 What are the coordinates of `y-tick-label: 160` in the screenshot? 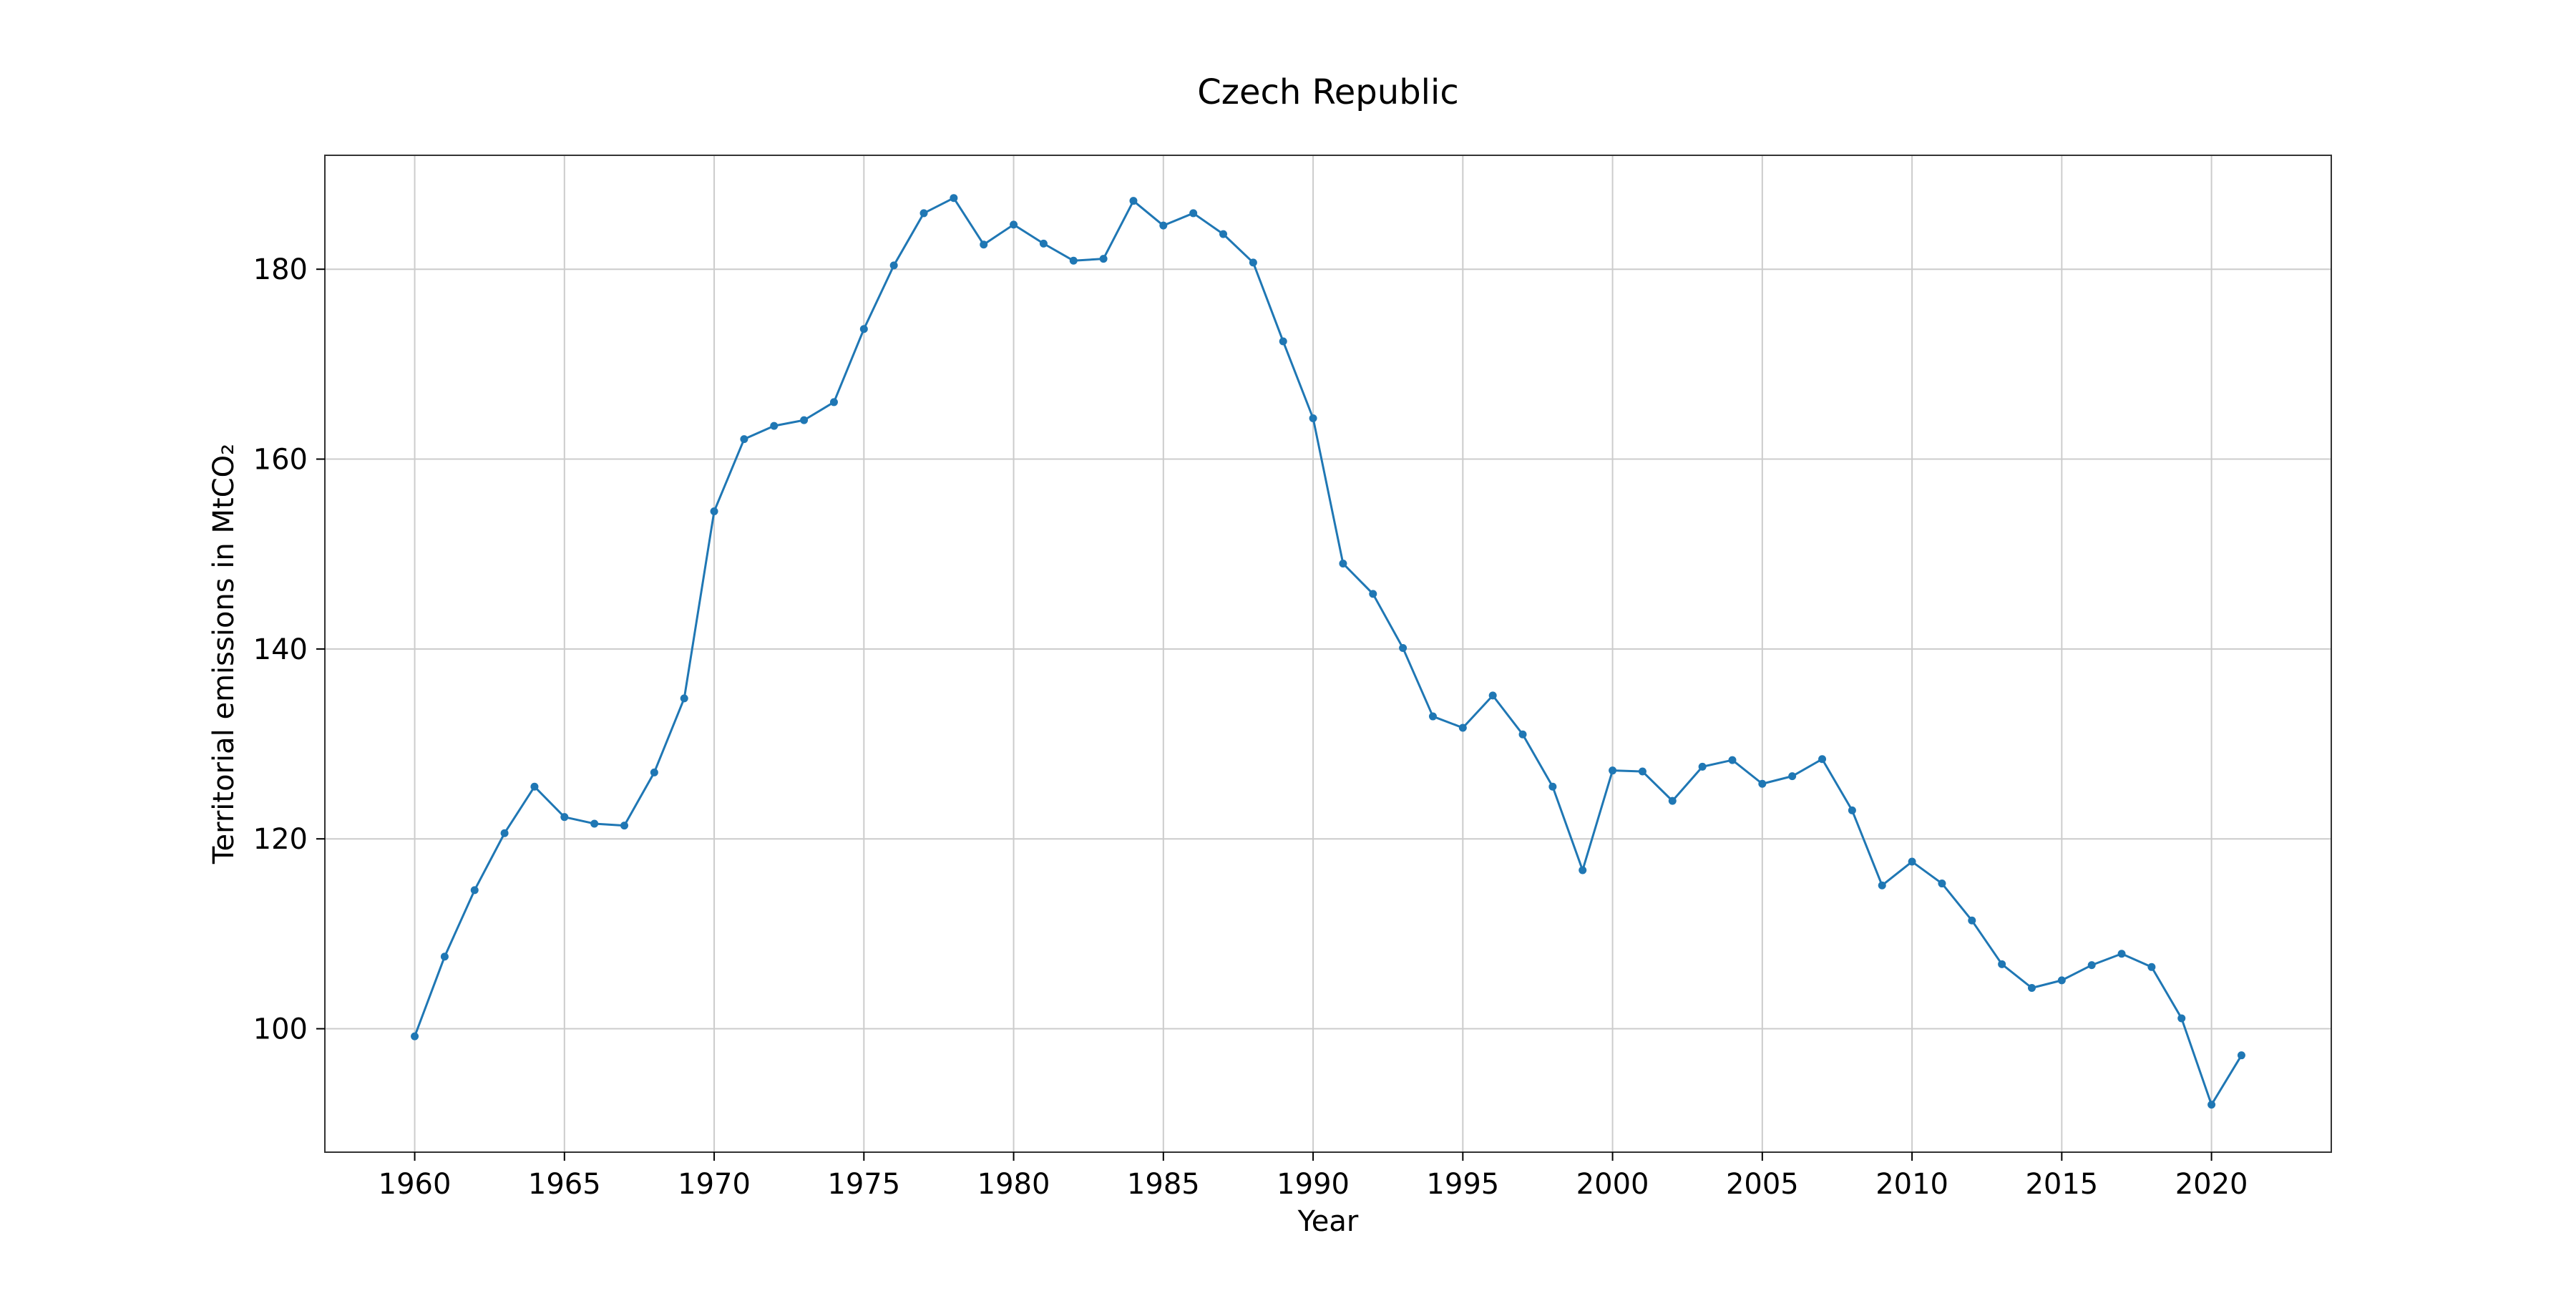 It's located at (280, 460).